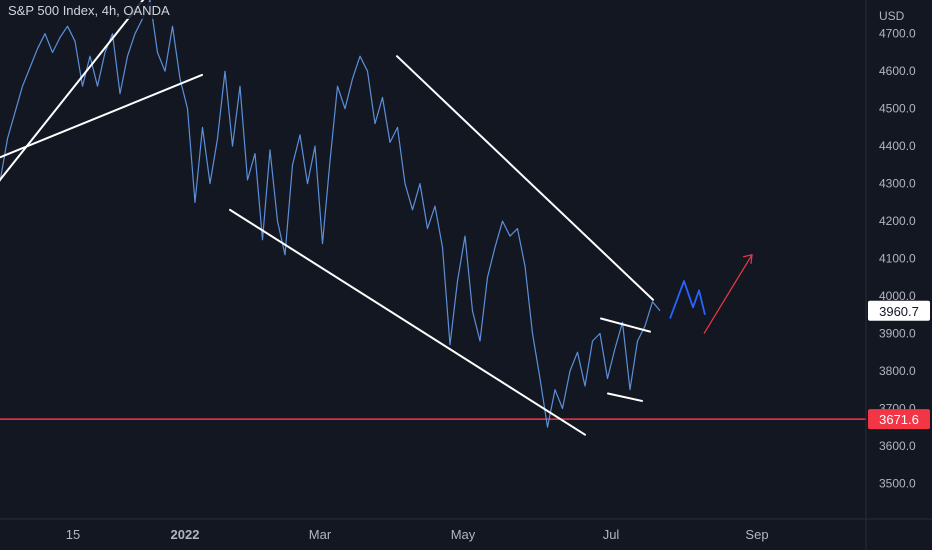 The image size is (932, 550). I want to click on price-labels: 3960.7 3671.6, so click(899, 365).